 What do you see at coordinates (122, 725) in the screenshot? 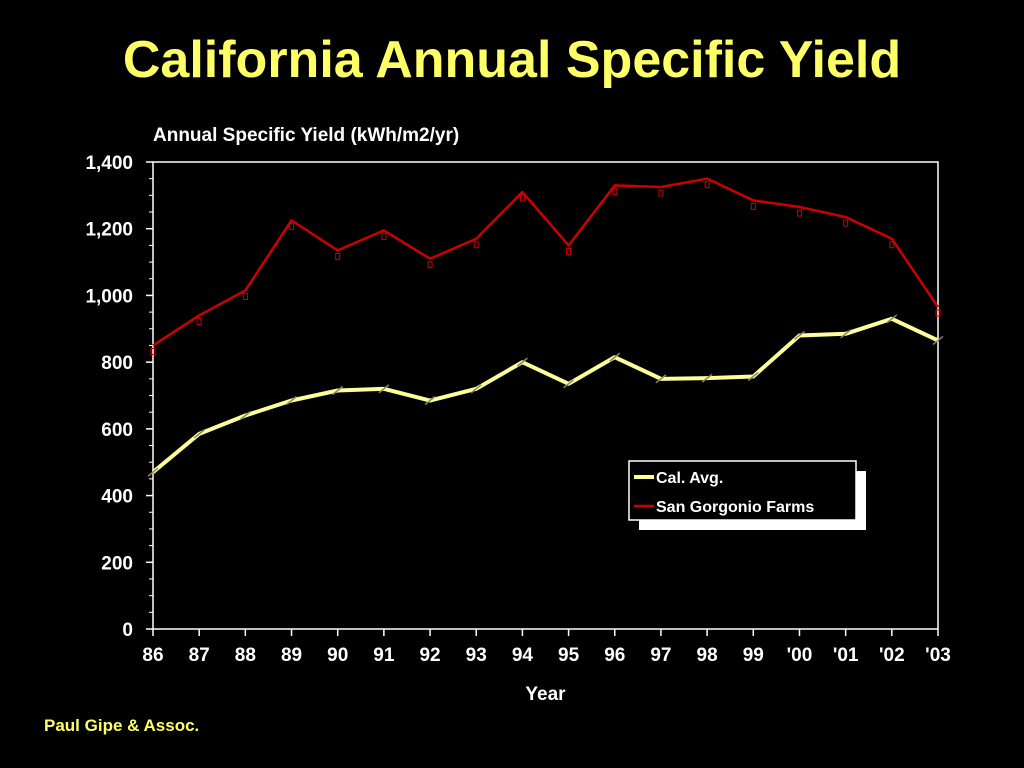
I see `footer-credit: Paul Gipe & Assoc.` at bounding box center [122, 725].